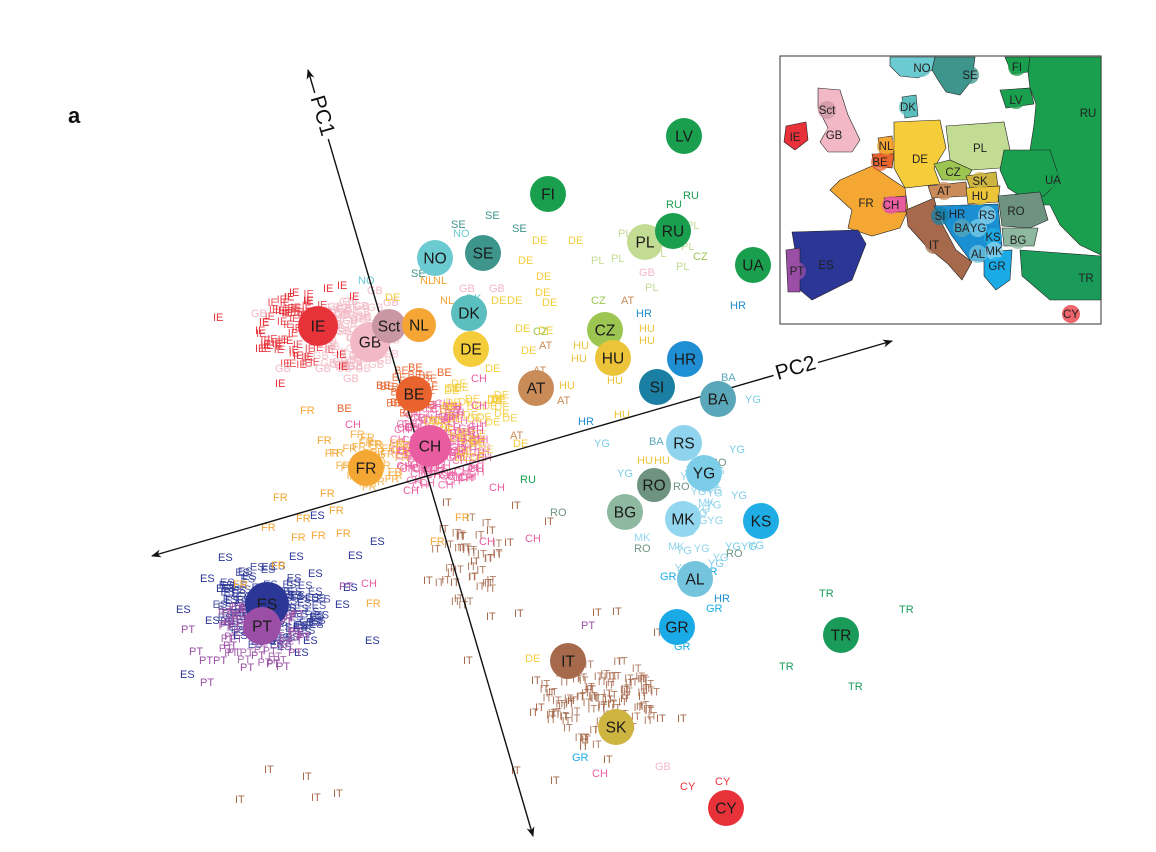  Describe the element at coordinates (994, 252) in the screenshot. I see `map-country-label: MK` at that location.